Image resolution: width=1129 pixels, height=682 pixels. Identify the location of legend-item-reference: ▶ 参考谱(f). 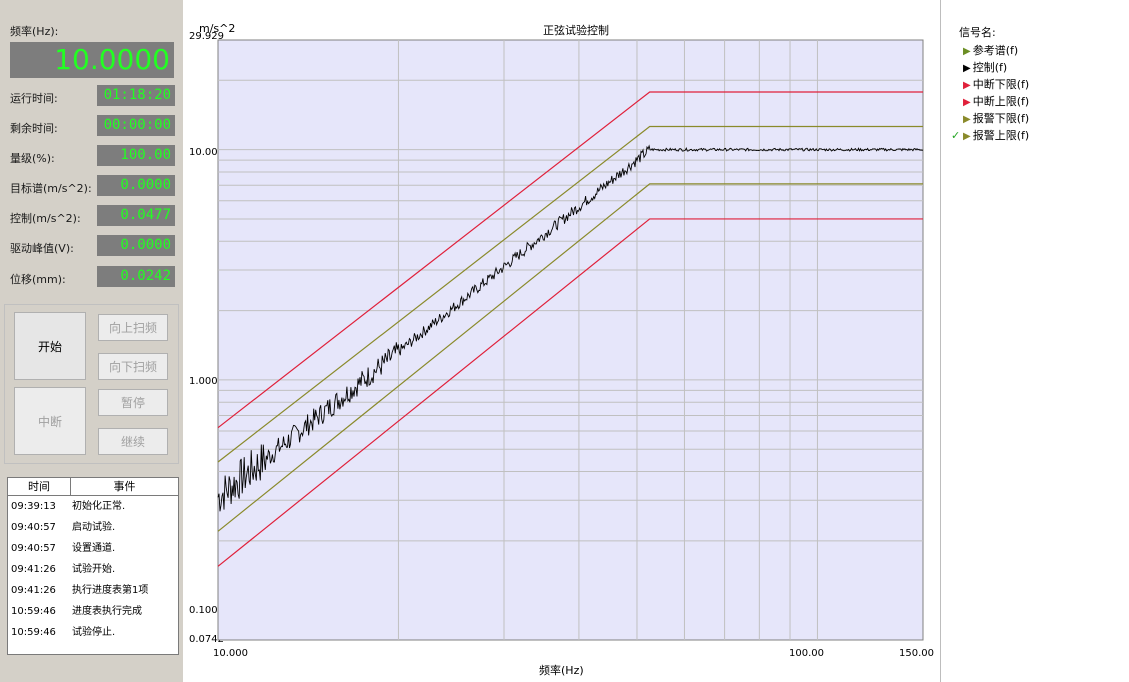
(984, 50).